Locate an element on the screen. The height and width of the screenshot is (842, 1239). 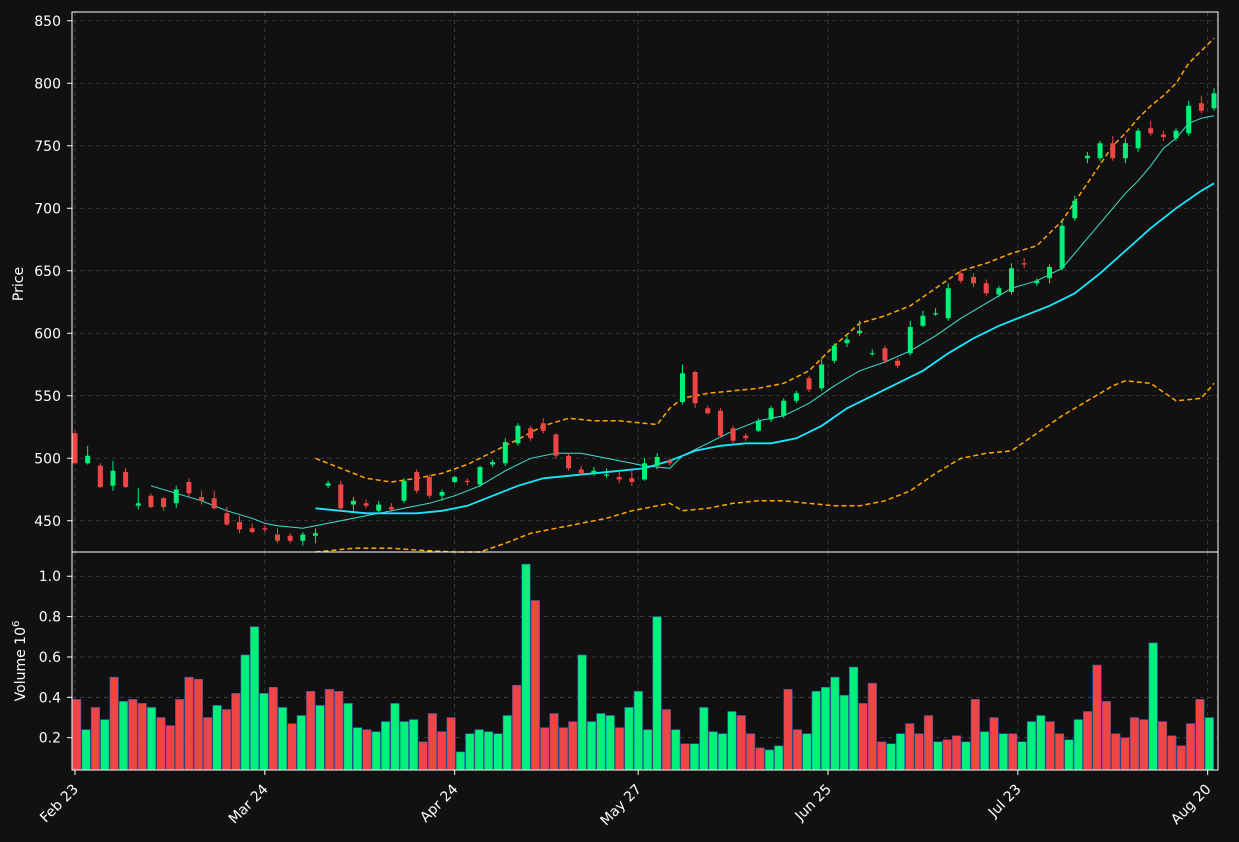
price-tick-label: 800 is located at coordinates (47, 84).